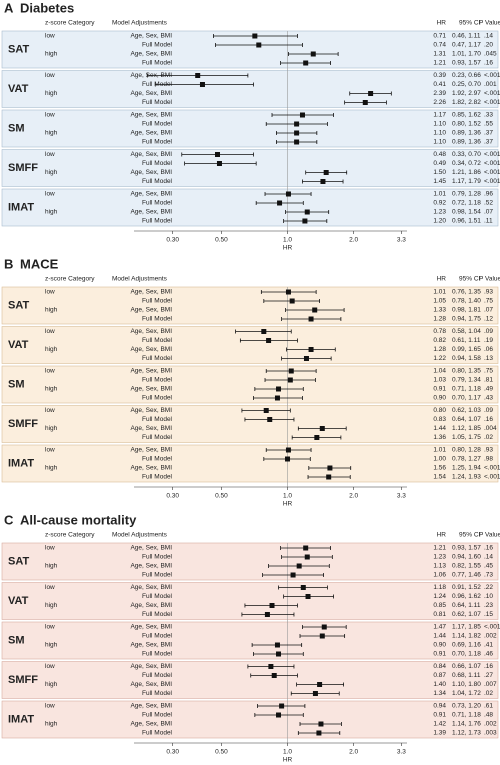 The width and height of the screenshot is (500, 765). I want to click on header: HR, so click(442, 279).